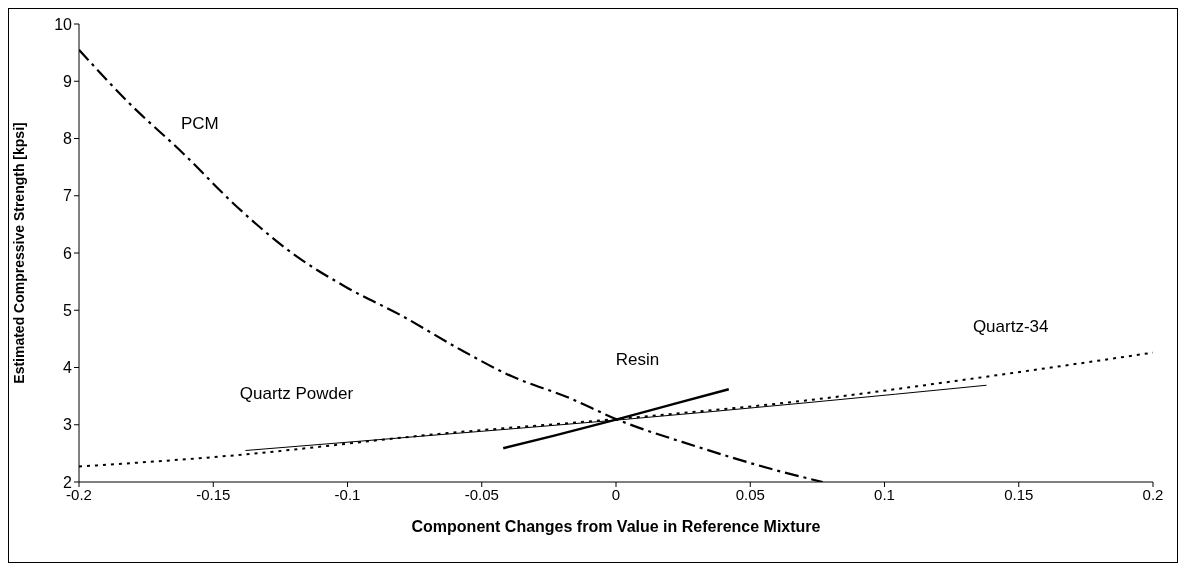 The width and height of the screenshot is (1188, 573). Describe the element at coordinates (68, 81) in the screenshot. I see `y-tick-label: 9` at that location.